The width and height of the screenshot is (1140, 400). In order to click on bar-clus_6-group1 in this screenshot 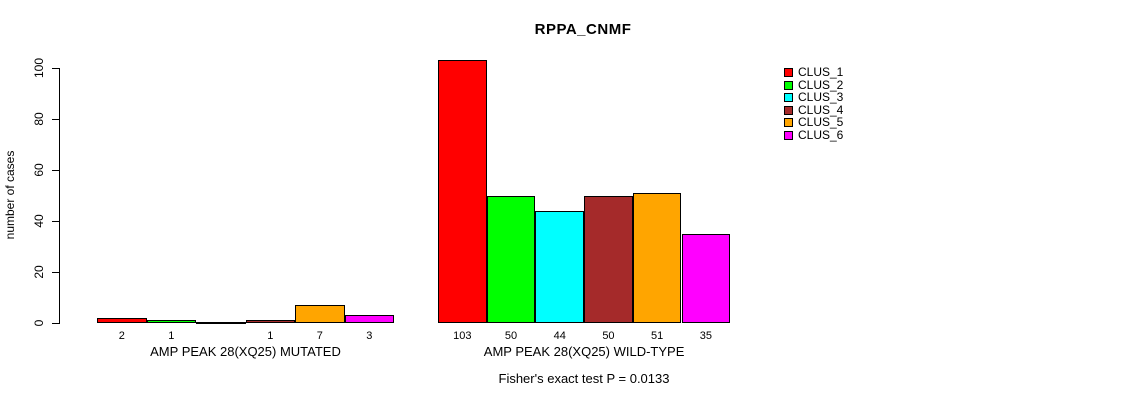, I will do `click(369, 319)`.